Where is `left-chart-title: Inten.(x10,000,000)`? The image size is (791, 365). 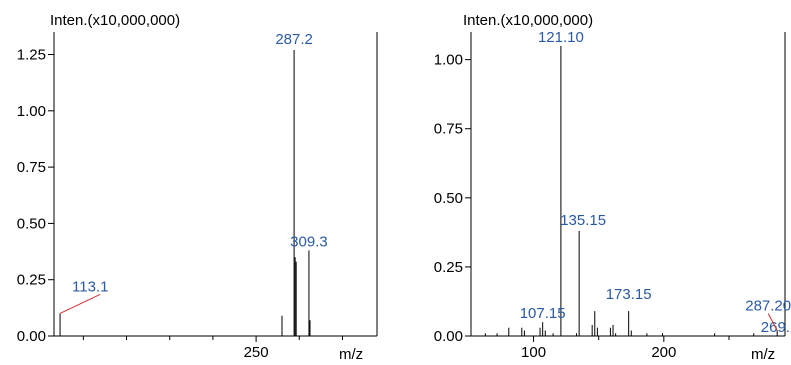 left-chart-title: Inten.(x10,000,000) is located at coordinates (115, 20).